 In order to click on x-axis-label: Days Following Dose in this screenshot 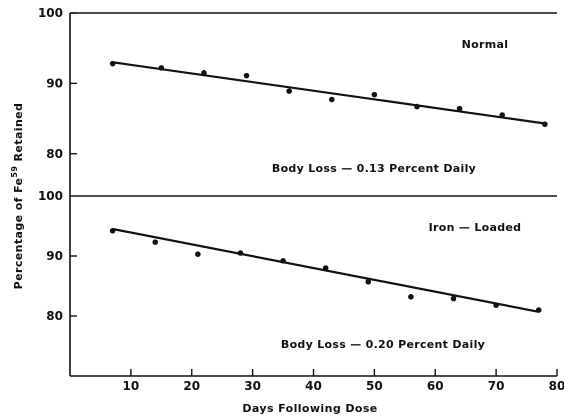, I will do `click(309, 408)`.